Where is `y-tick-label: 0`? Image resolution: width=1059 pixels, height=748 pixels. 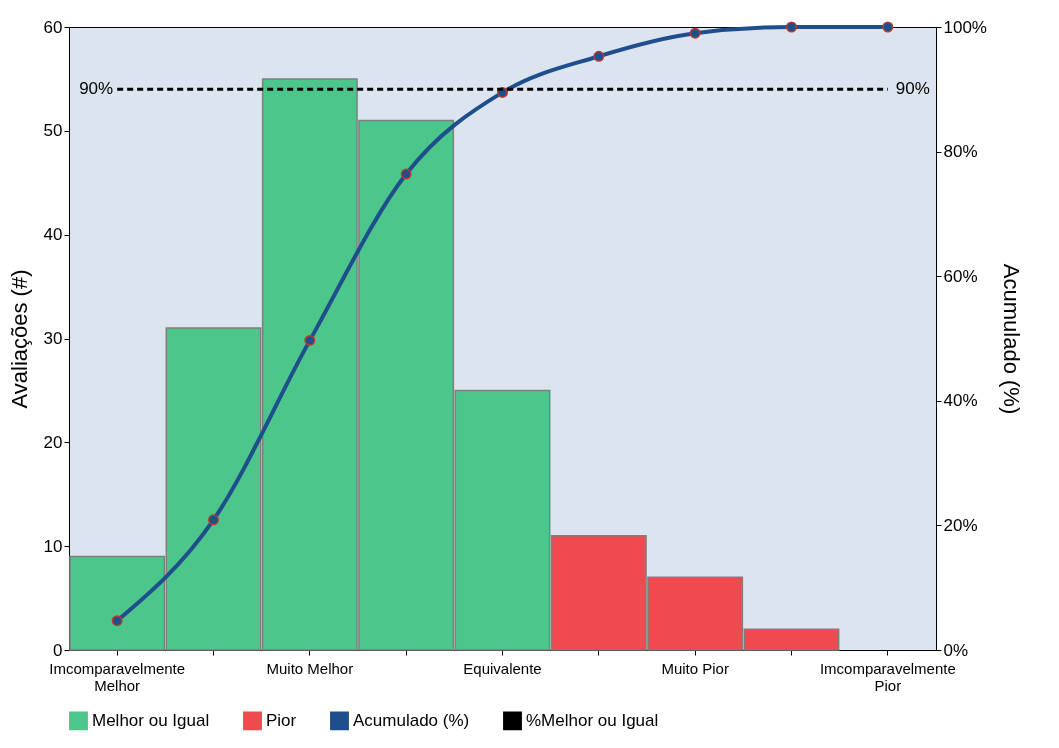 y-tick-label: 0 is located at coordinates (58, 650).